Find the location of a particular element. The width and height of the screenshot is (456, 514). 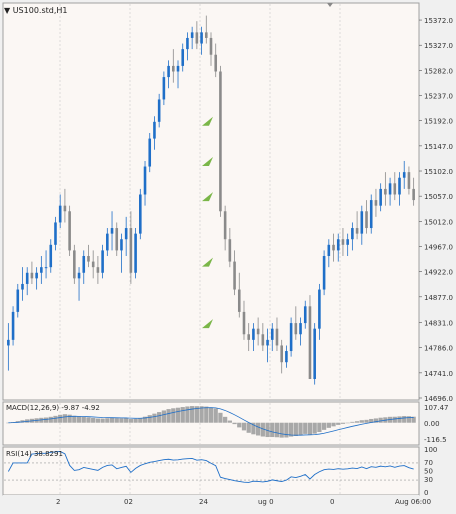

scroll-marker-icon is located at coordinates (330, 5).